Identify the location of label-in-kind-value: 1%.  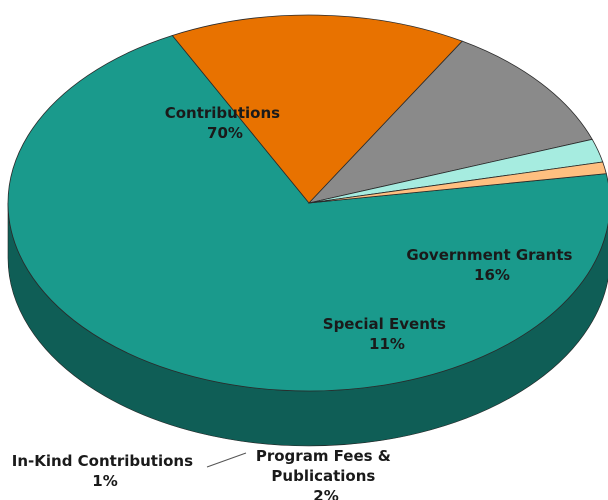
(104, 481).